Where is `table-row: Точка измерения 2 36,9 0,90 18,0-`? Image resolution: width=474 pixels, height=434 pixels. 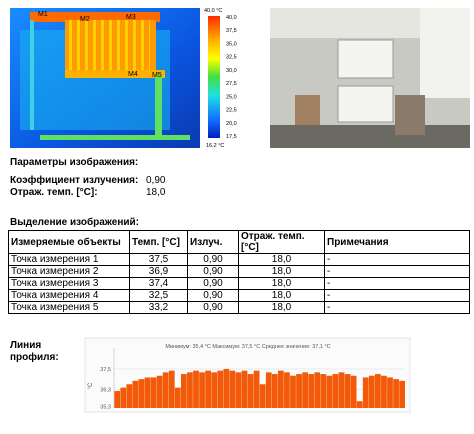
table-row: Точка измерения 2 36,9 0,90 18,0- is located at coordinates (239, 271).